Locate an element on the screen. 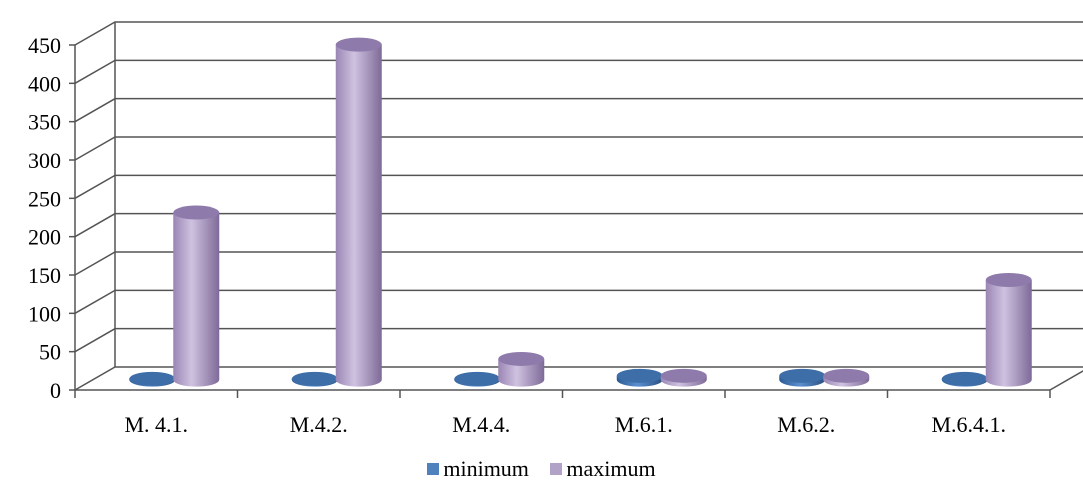 Image resolution: width=1083 pixels, height=493 pixels. y-tick-label: 50 is located at coordinates (50, 352).